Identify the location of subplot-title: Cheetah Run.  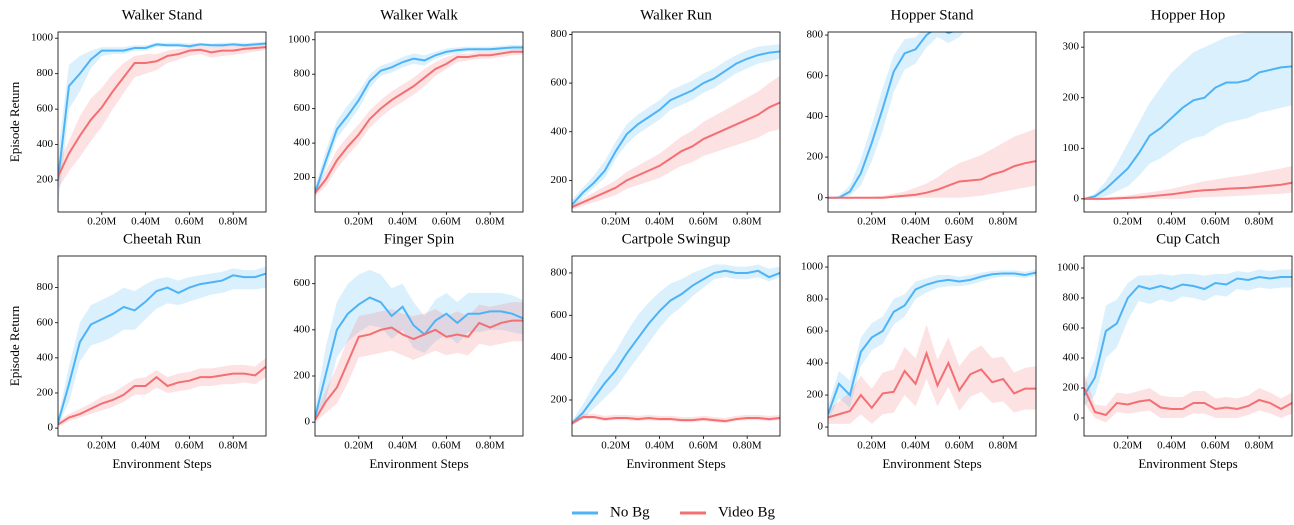
(162, 239).